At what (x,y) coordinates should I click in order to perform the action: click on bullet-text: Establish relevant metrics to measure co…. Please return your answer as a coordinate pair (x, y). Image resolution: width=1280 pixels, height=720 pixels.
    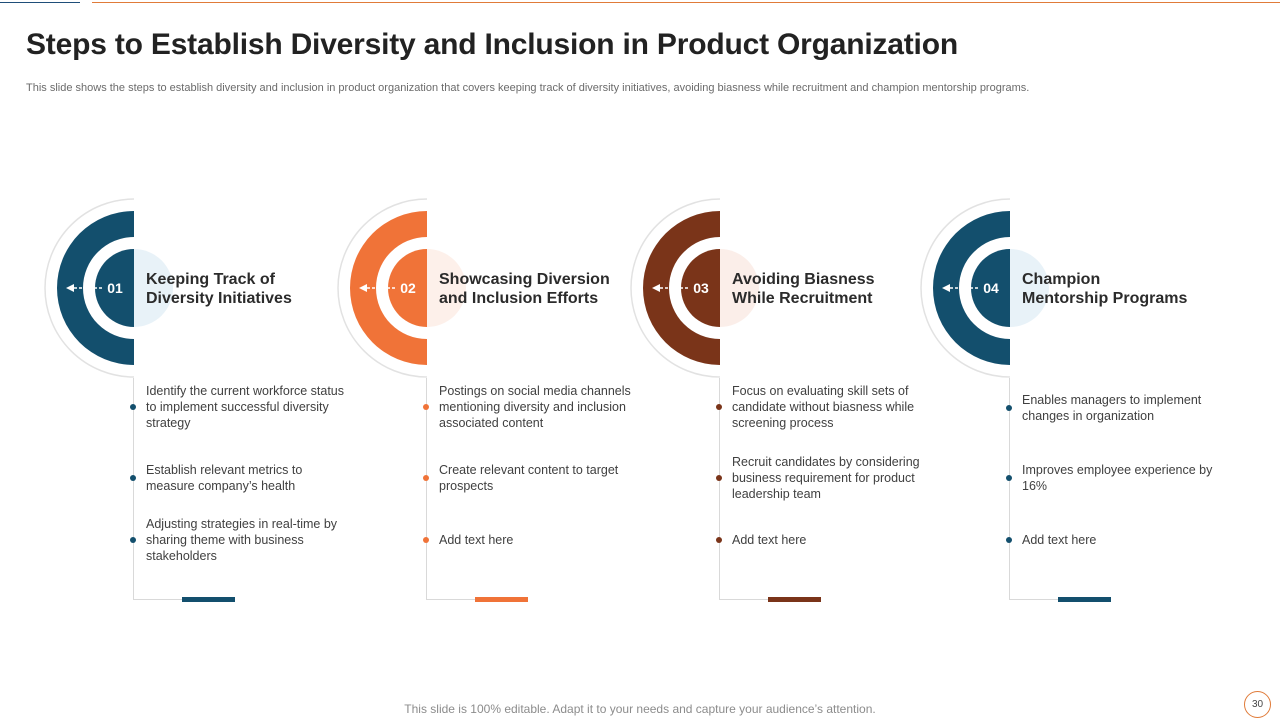
    Looking at the image, I should click on (224, 478).